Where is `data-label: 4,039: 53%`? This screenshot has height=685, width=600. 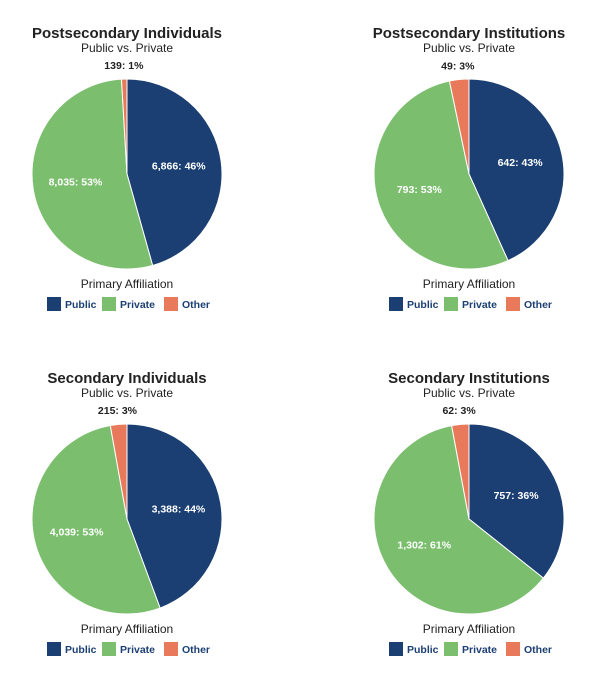
data-label: 4,039: 53% is located at coordinates (77, 533).